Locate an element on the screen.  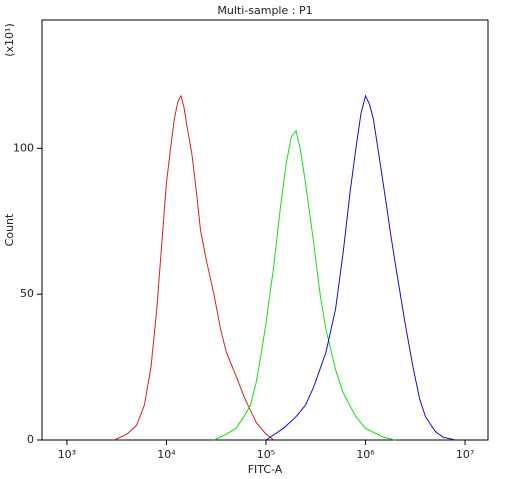
x-tick-label: 10³ is located at coordinates (67, 454).